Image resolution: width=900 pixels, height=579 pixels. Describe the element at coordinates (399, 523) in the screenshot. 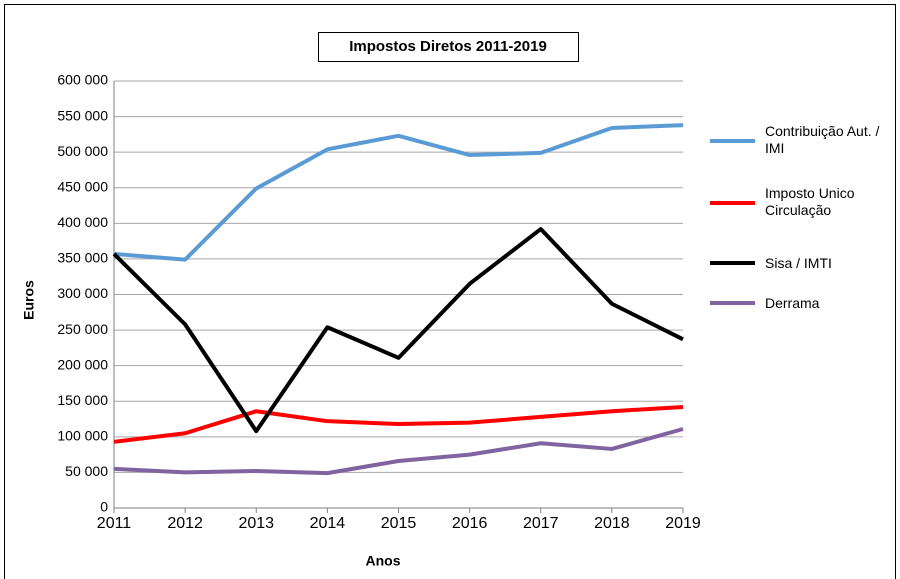

I see `x-tick-label: 2015` at that location.